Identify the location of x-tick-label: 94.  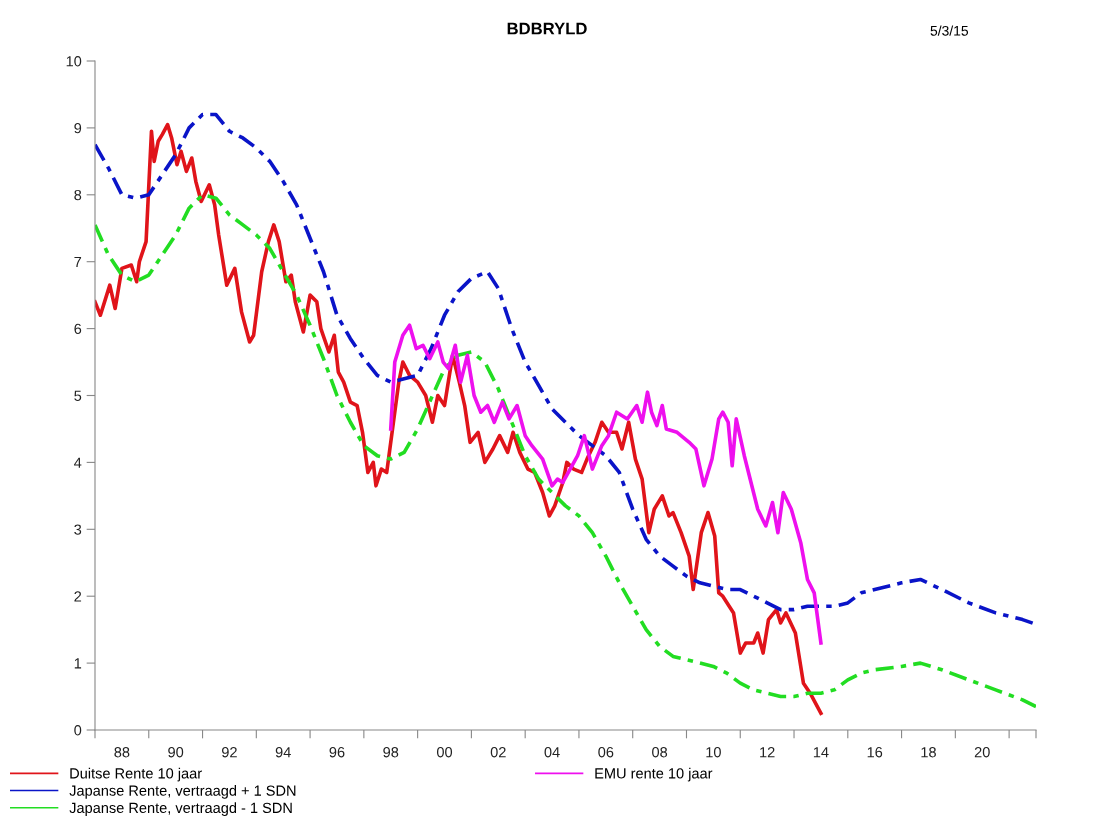
(283, 752).